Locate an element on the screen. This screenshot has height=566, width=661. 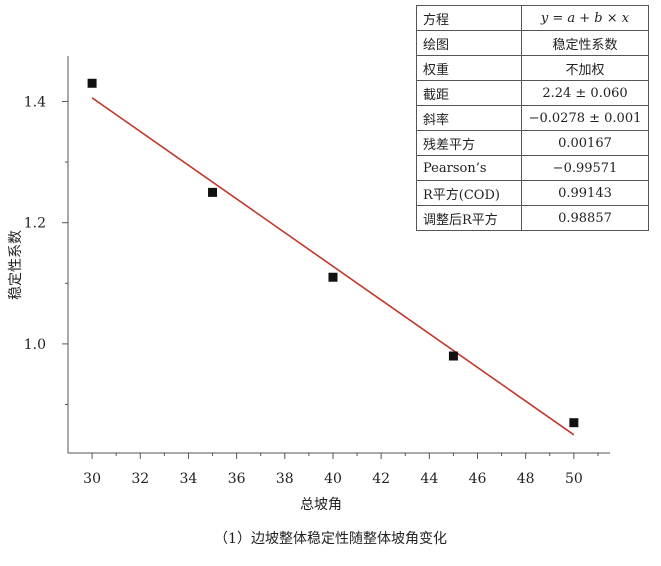
x-tick-label: 40 is located at coordinates (333, 479).